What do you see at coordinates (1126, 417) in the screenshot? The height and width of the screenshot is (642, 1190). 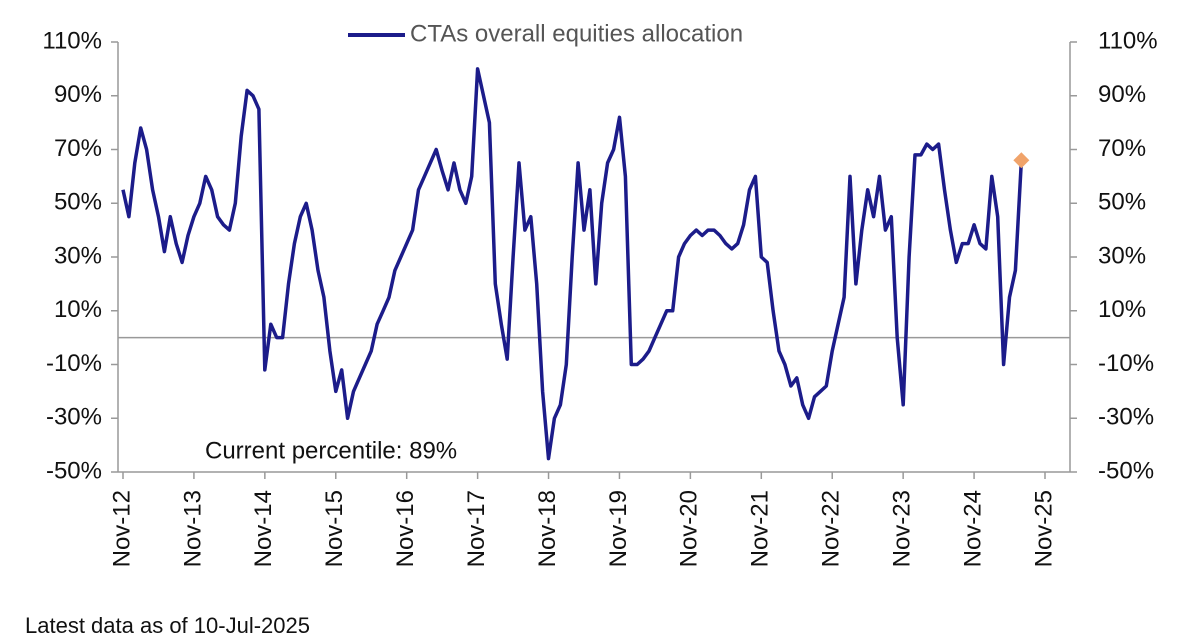 I see `y2-tick-label: -30%` at bounding box center [1126, 417].